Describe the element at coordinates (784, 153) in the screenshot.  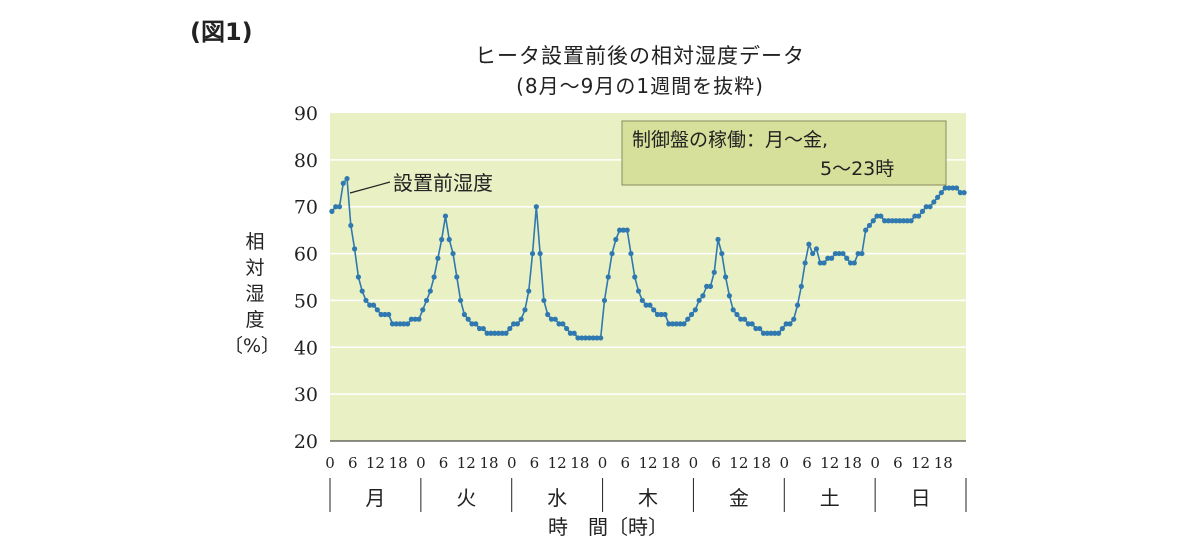
I see `control-note: 制御盤の稼働：月～金, 5～23時` at that location.